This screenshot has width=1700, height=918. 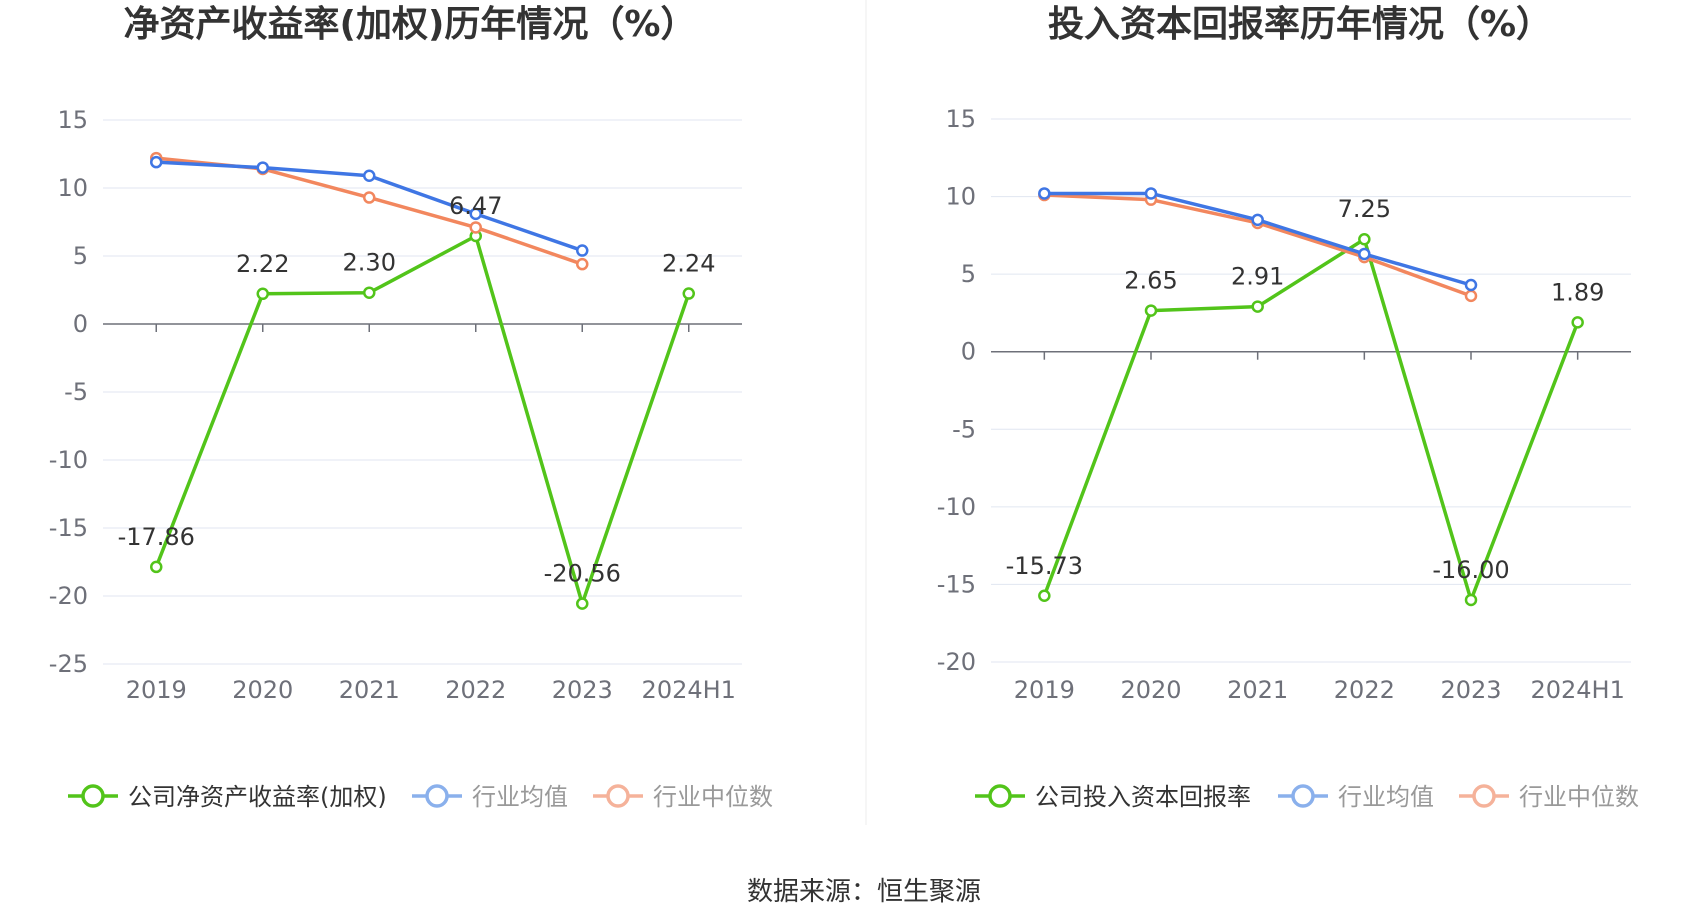 What do you see at coordinates (688, 264) in the screenshot?
I see `data-label: 2.24` at bounding box center [688, 264].